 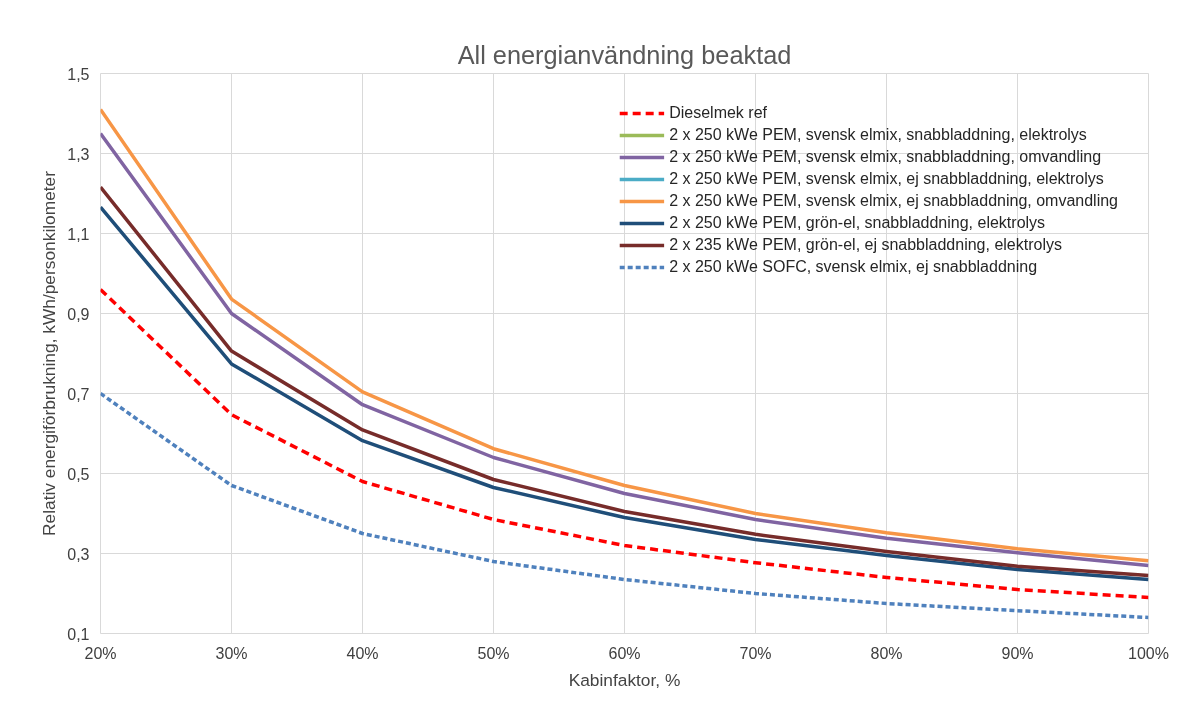 I want to click on y-tick-label: 0,5, so click(x=78, y=474).